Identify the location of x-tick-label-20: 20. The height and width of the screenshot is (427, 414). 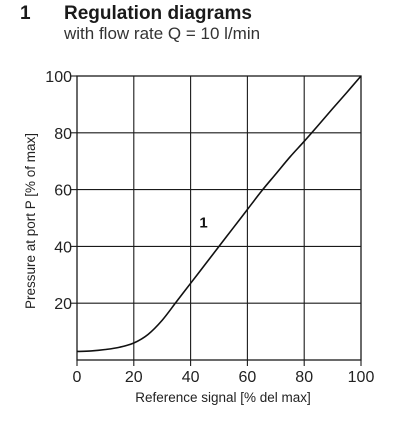
(134, 377).